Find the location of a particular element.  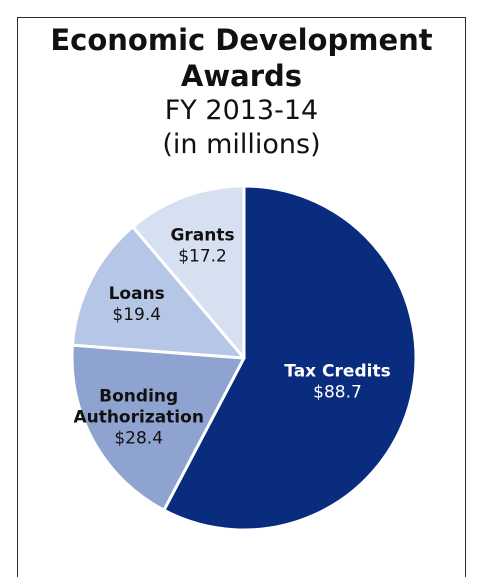

pie-slice-loans is located at coordinates (158, 292).